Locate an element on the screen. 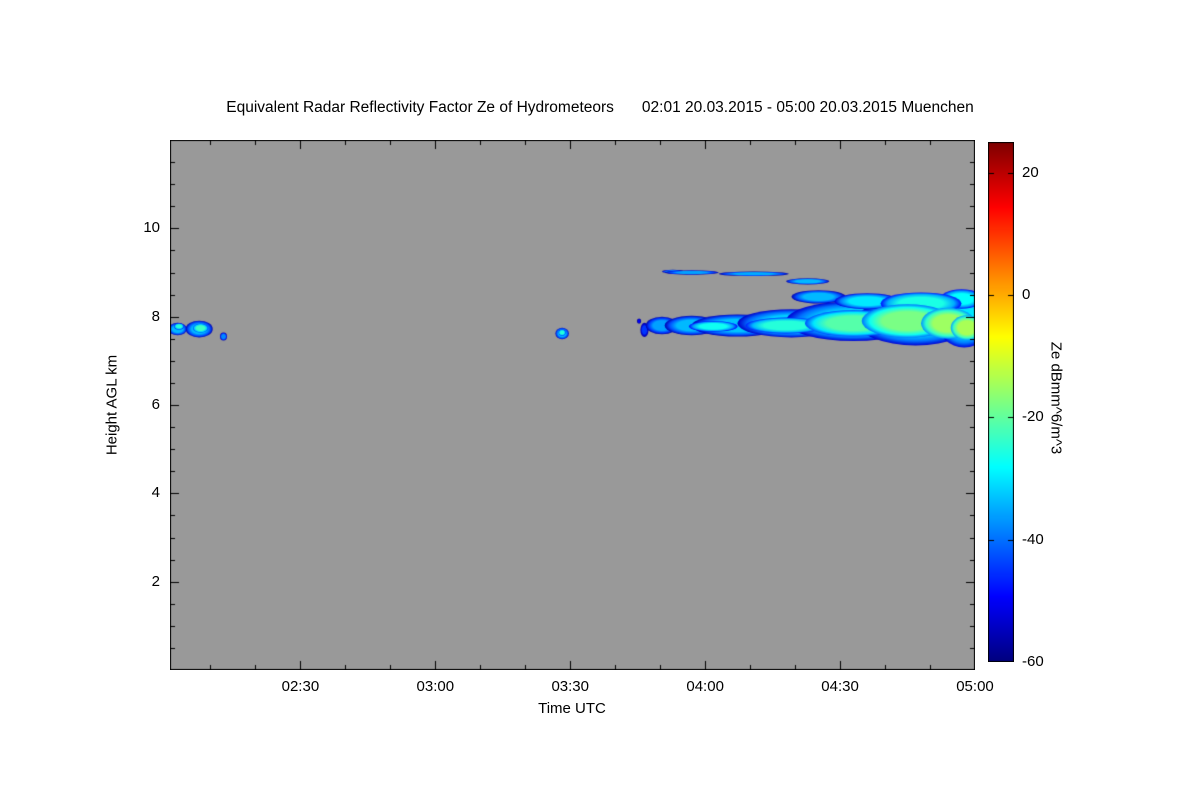 This screenshot has width=1200, height=800. x-axis-label: Time UTC is located at coordinates (572, 708).